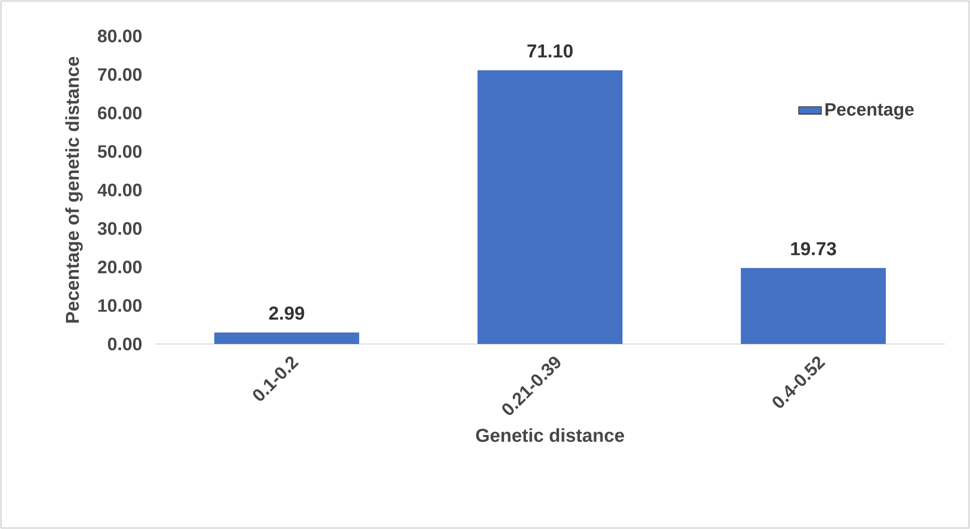 This screenshot has height=529, width=970. I want to click on x-axis-title: Genetic distance, so click(550, 435).